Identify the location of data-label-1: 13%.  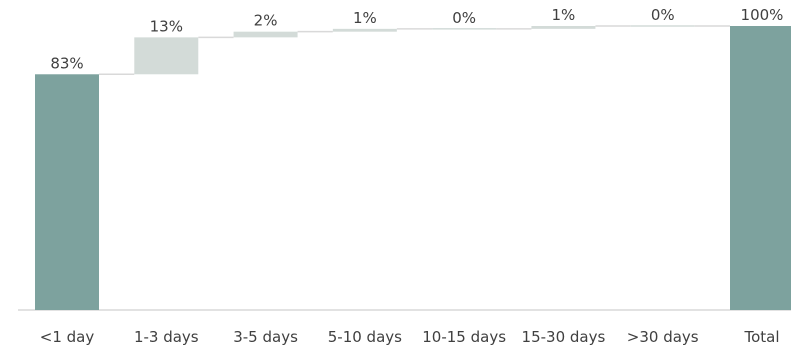
(166, 26).